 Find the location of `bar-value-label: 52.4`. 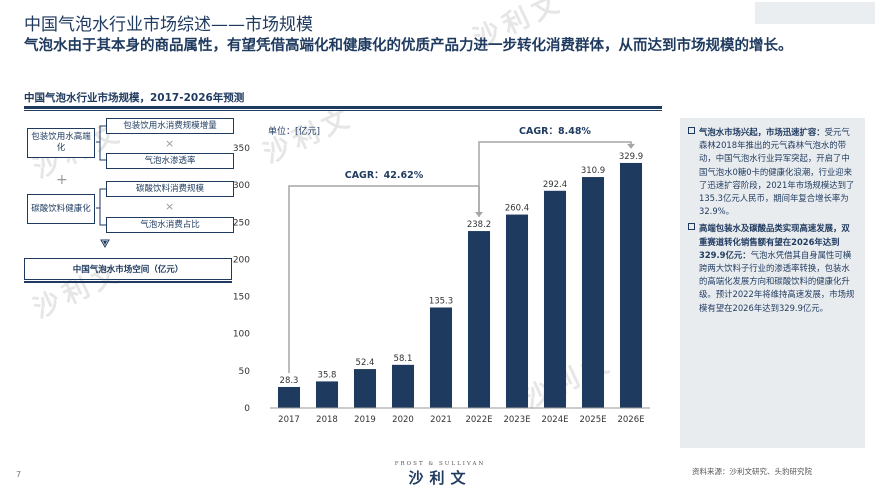

bar-value-label: 52.4 is located at coordinates (365, 363).